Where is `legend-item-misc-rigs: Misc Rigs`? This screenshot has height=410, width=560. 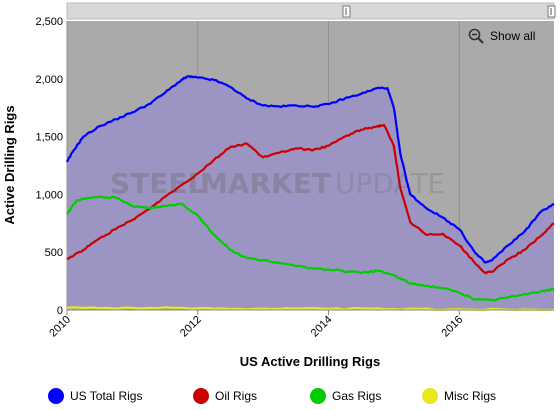
legend-item-misc-rigs: Misc Rigs is located at coordinates (459, 396).